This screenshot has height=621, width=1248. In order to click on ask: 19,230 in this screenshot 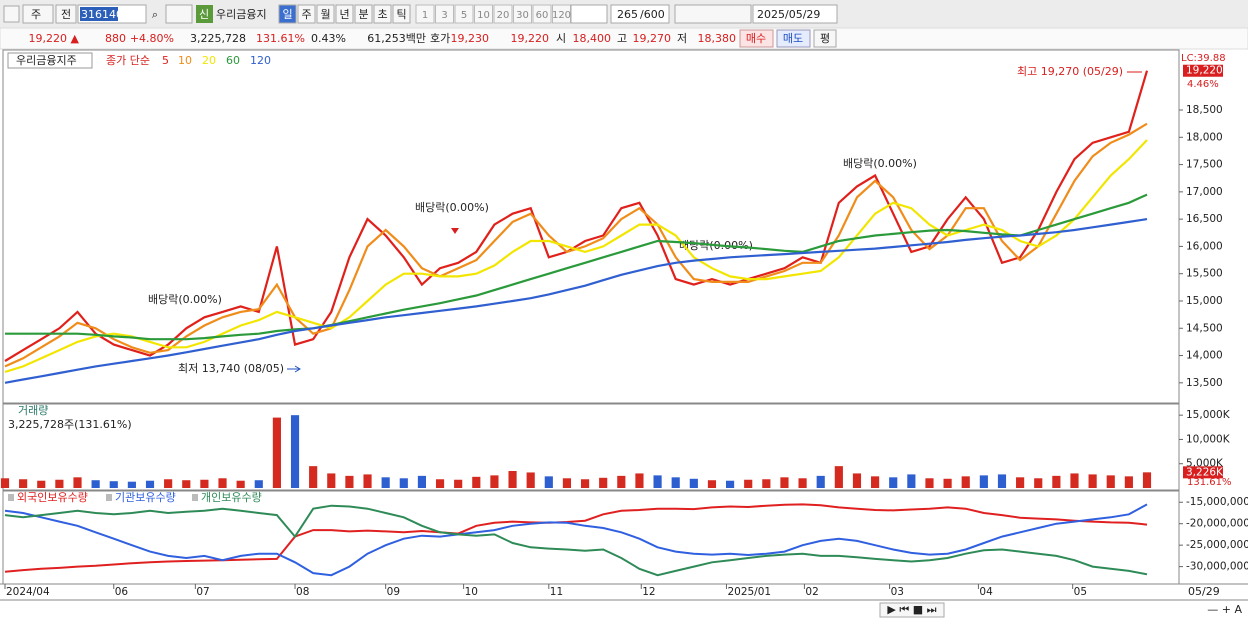, I will do `click(470, 38)`.